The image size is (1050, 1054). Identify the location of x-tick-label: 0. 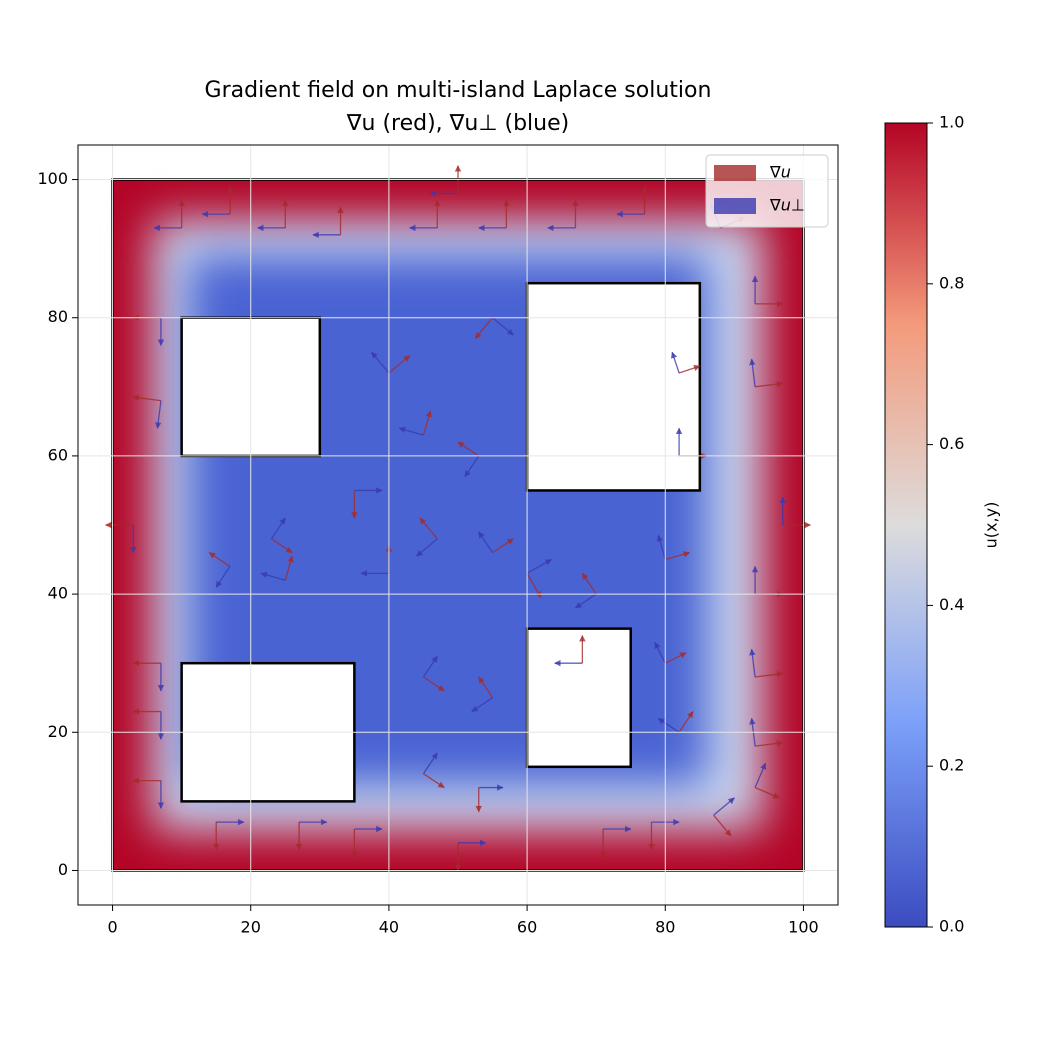
(112, 927).